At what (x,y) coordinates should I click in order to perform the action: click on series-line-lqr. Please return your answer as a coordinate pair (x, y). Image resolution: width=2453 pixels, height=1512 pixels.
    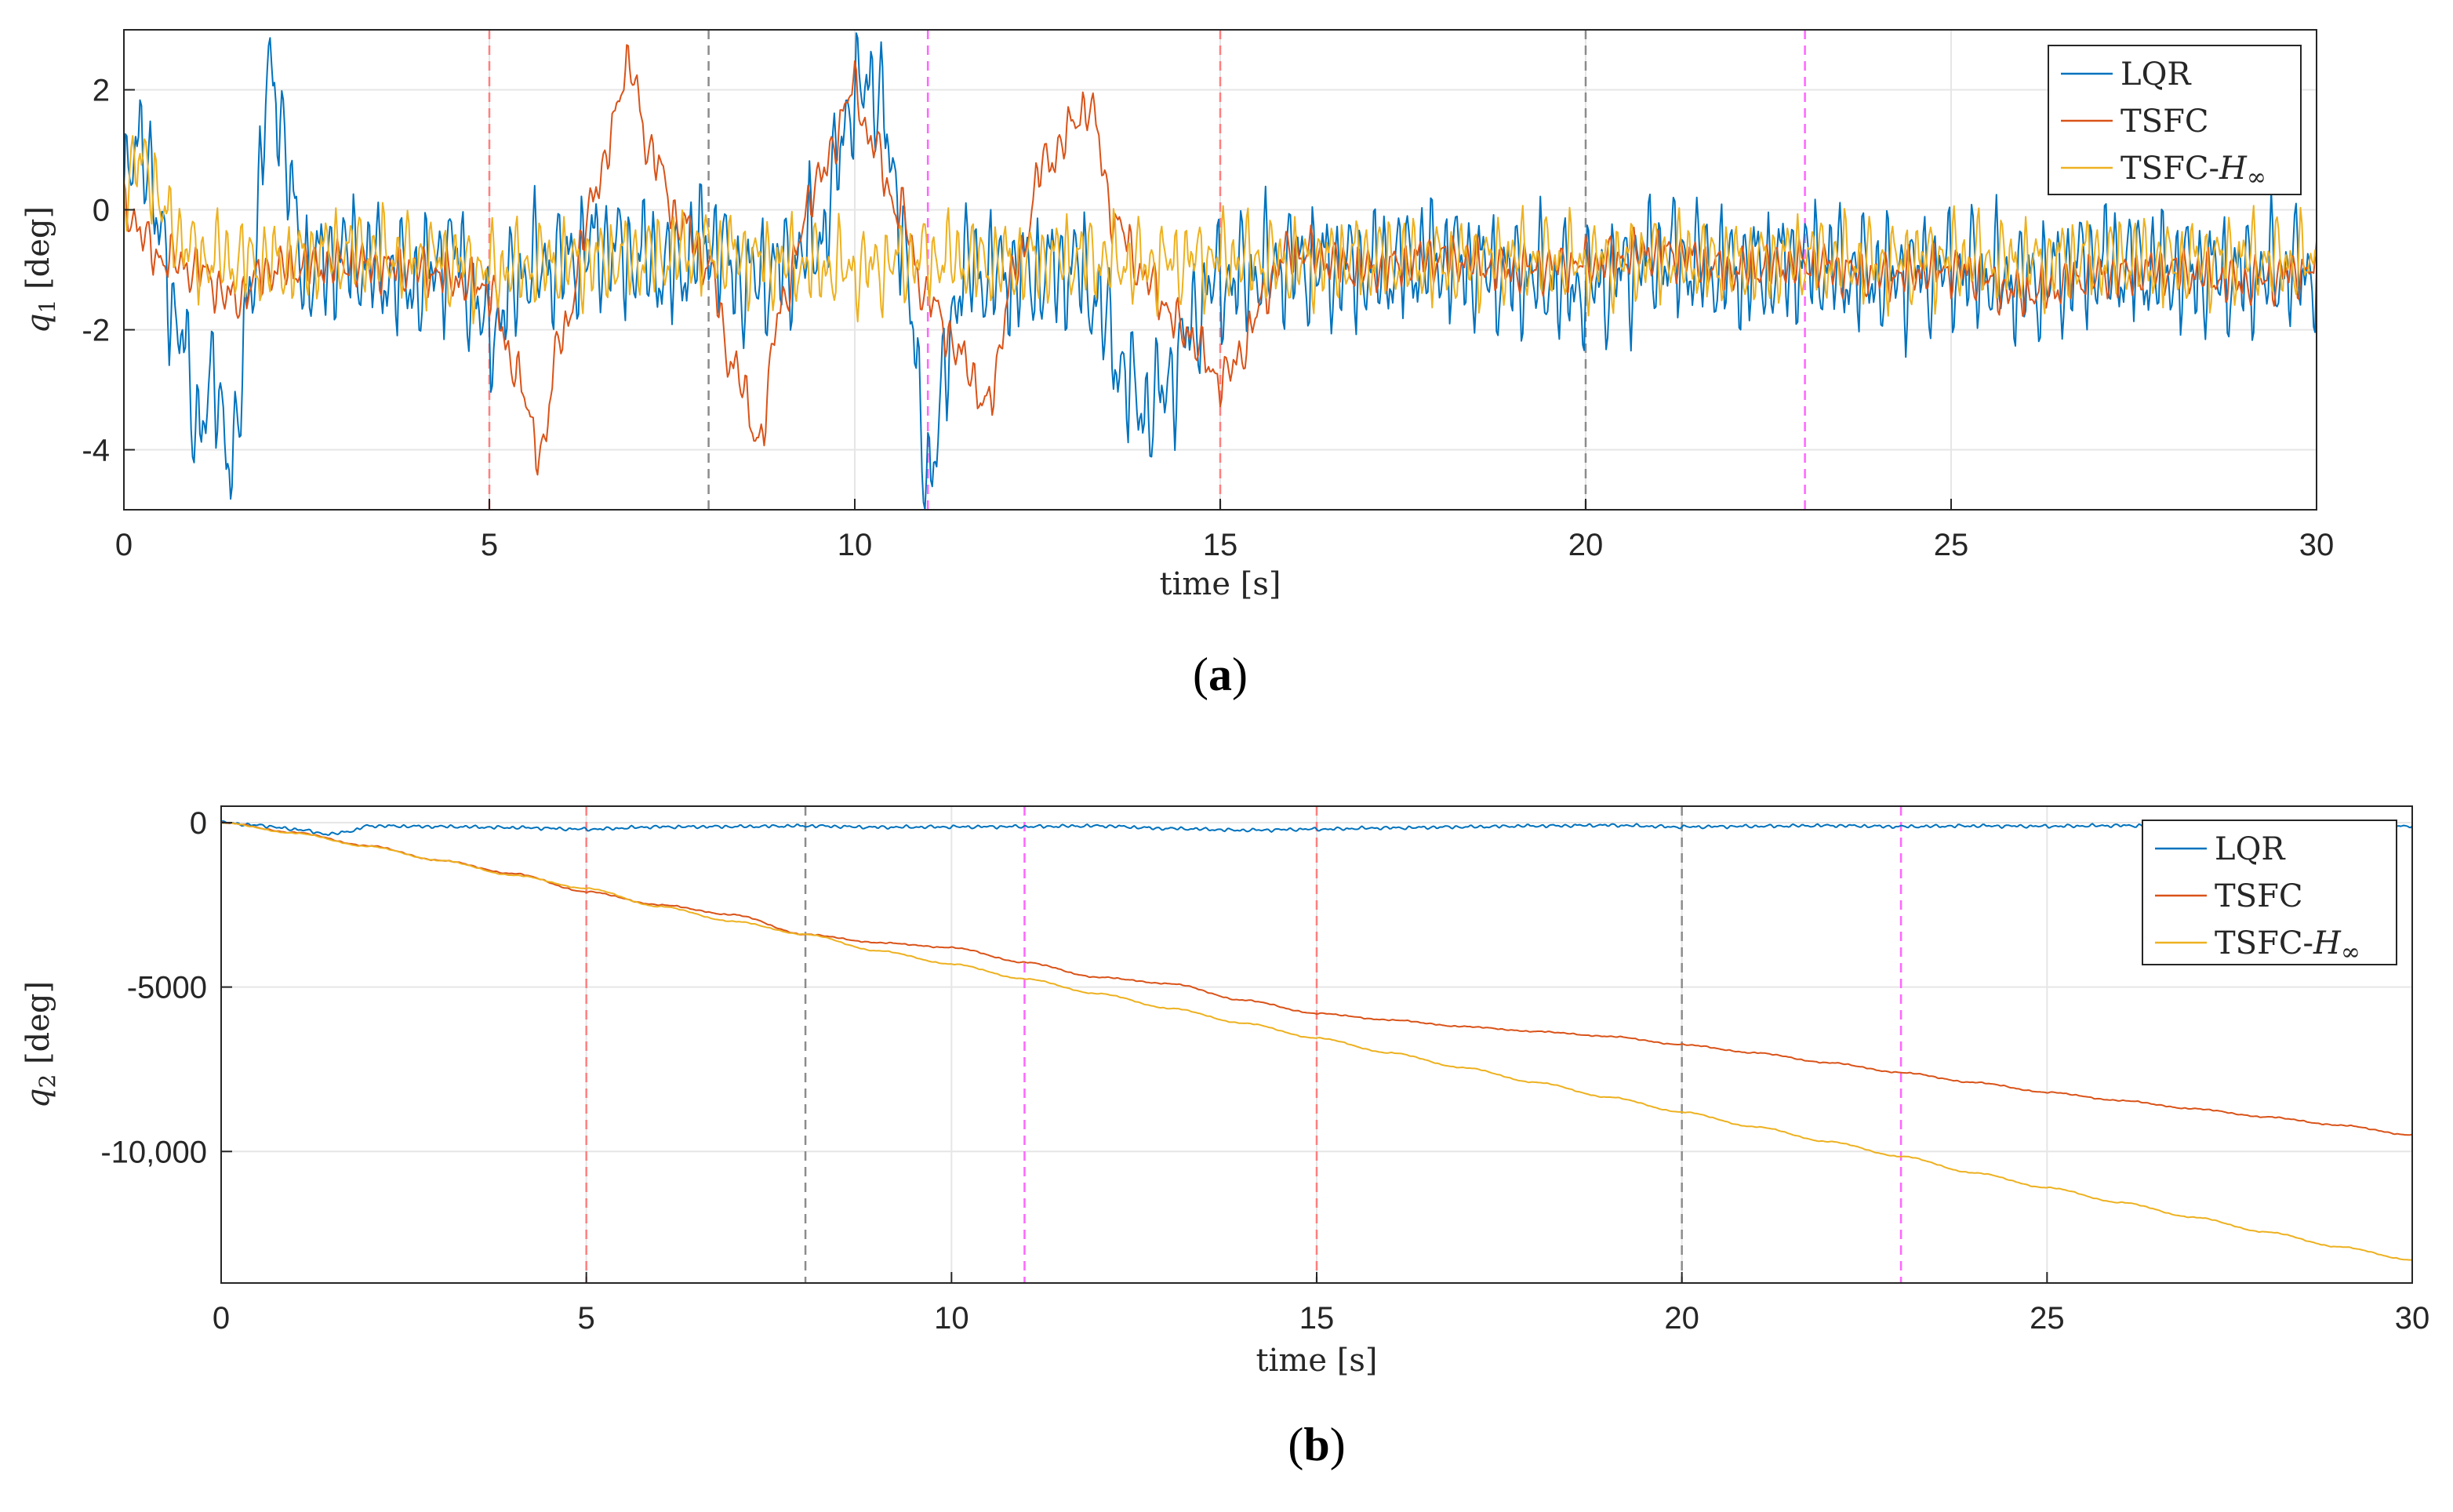
    Looking at the image, I should click on (1316, 828).